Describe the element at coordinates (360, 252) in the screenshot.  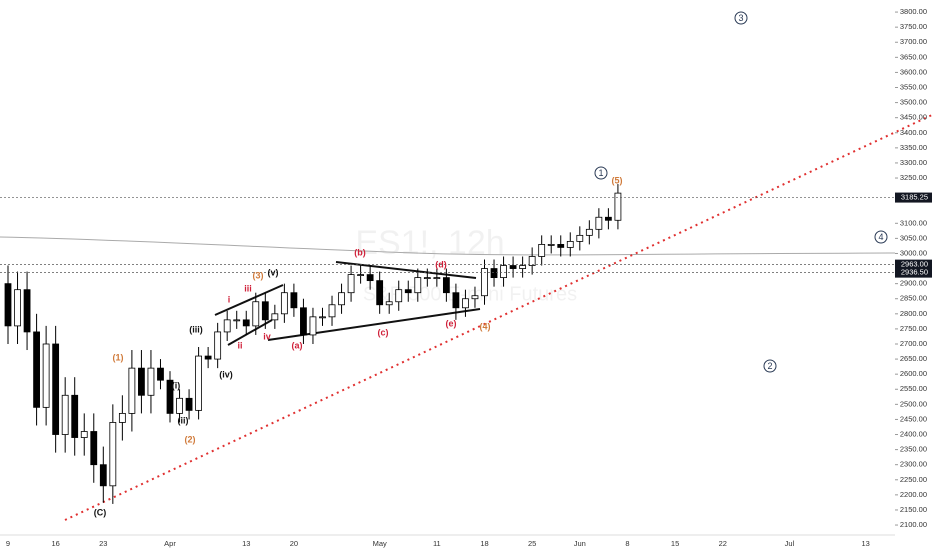
I see `wave-label: (b)` at that location.